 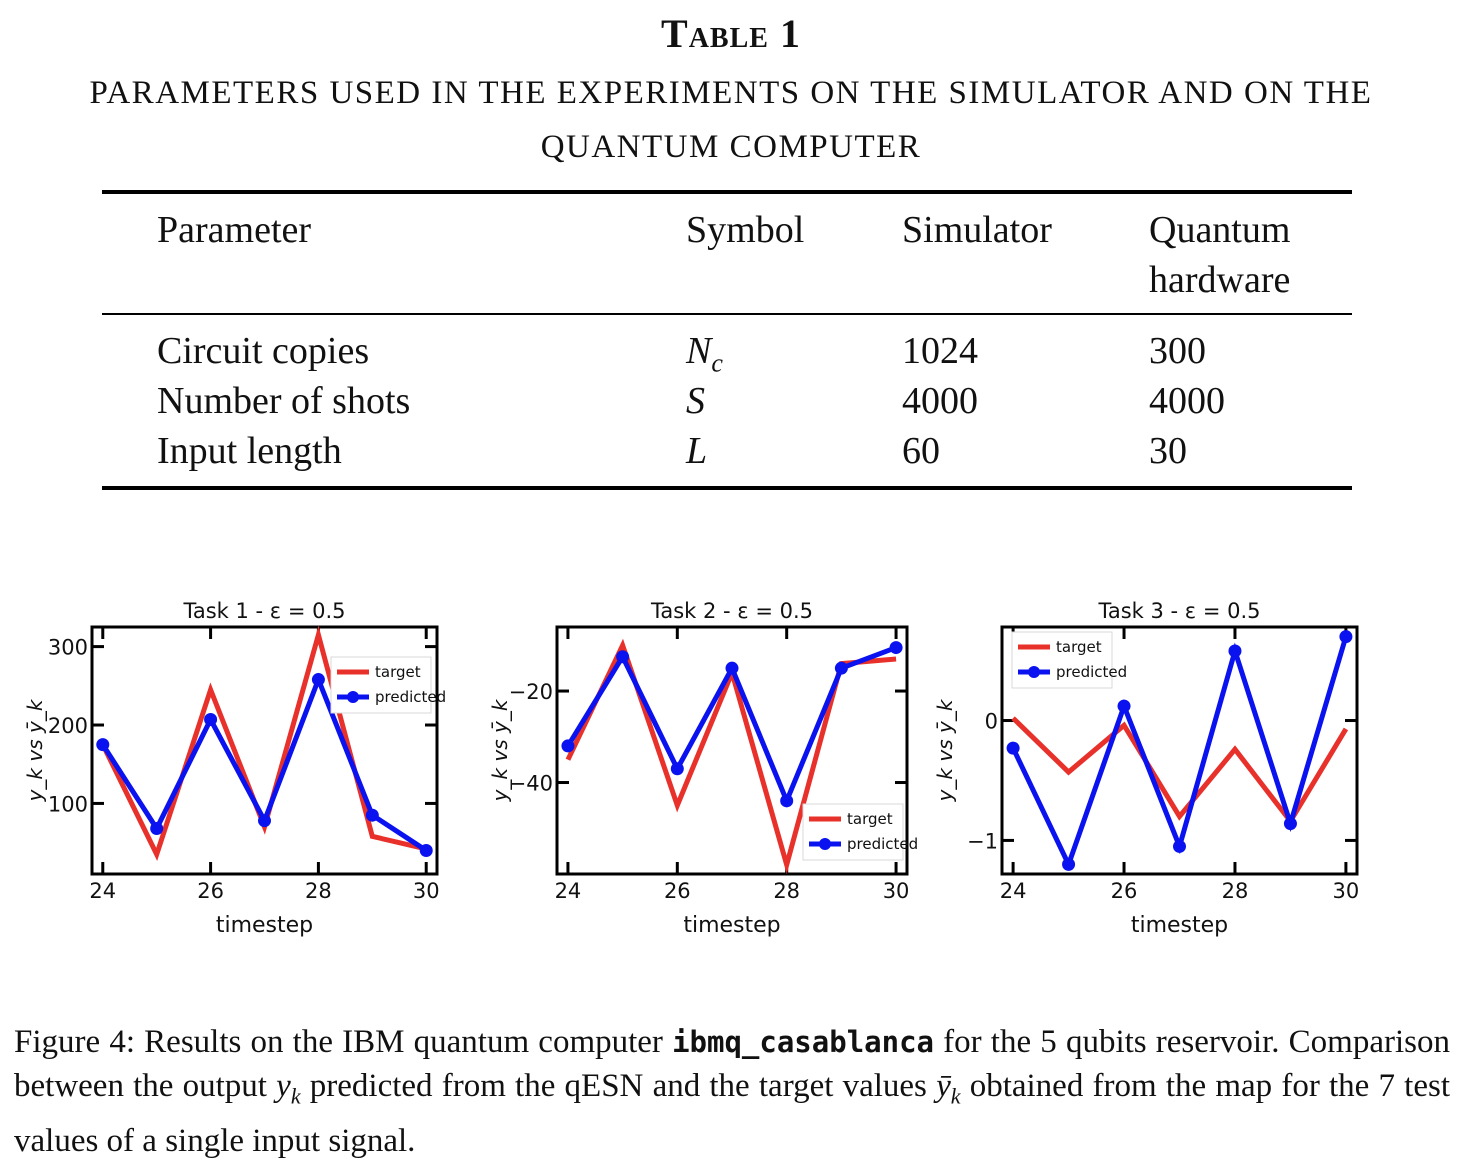 What do you see at coordinates (410, 697) in the screenshot?
I see `chart1-legend-predicted-label: predicted` at bounding box center [410, 697].